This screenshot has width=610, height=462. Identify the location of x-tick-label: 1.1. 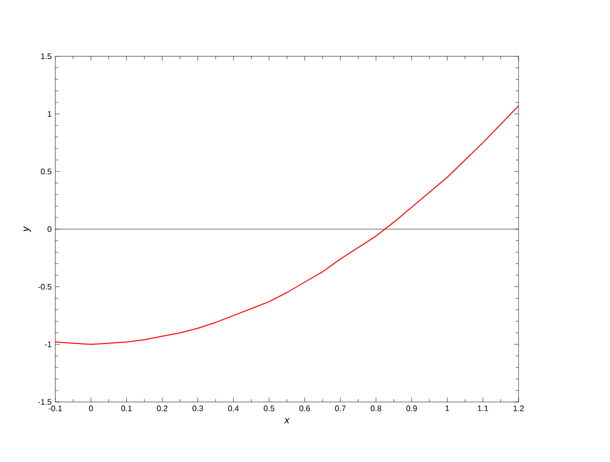
(483, 408).